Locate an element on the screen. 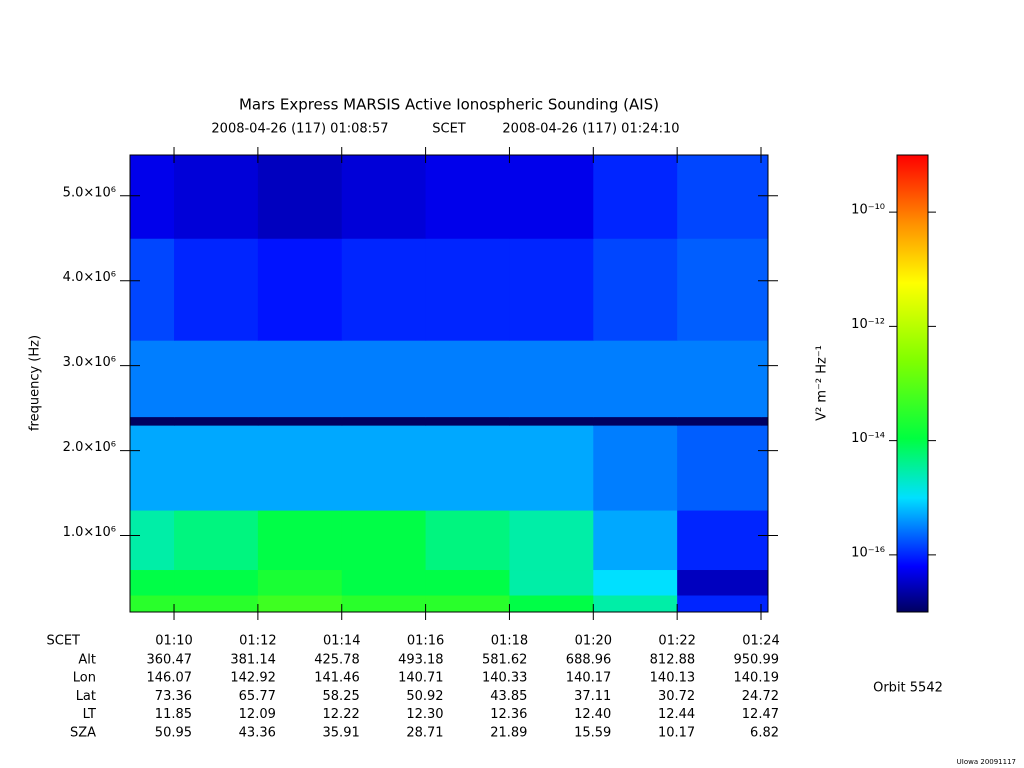 The image size is (1024, 768). table-cell: 43.85 is located at coordinates (508, 696).